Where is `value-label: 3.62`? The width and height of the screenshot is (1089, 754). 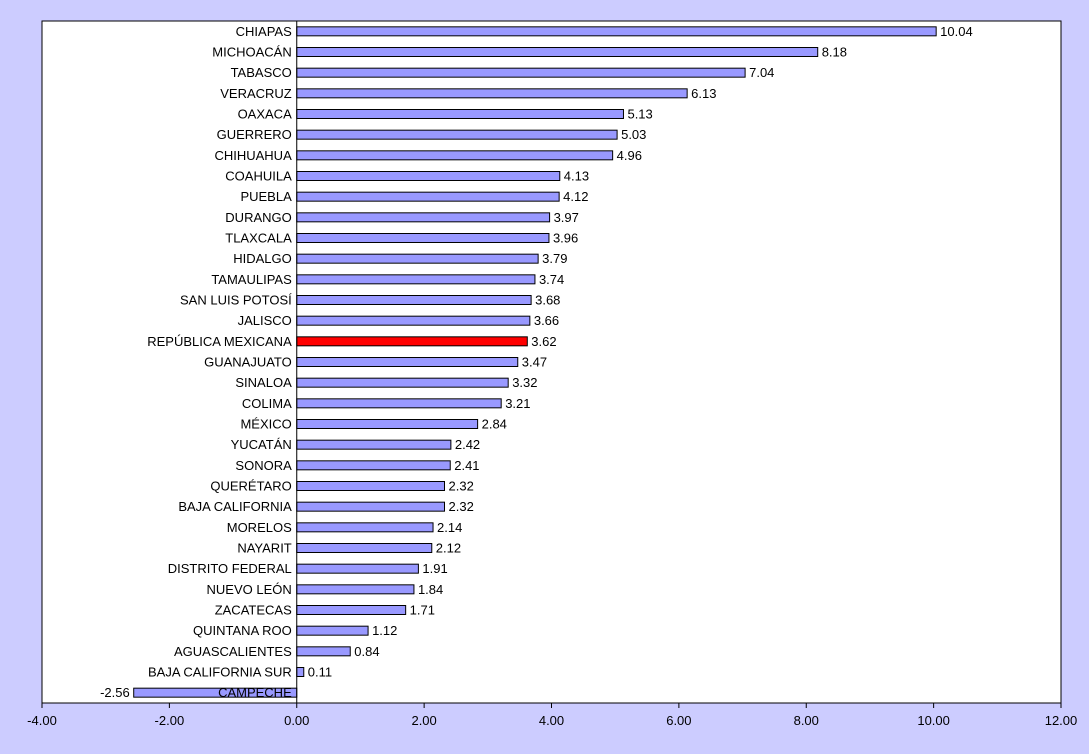 value-label: 3.62 is located at coordinates (543, 341).